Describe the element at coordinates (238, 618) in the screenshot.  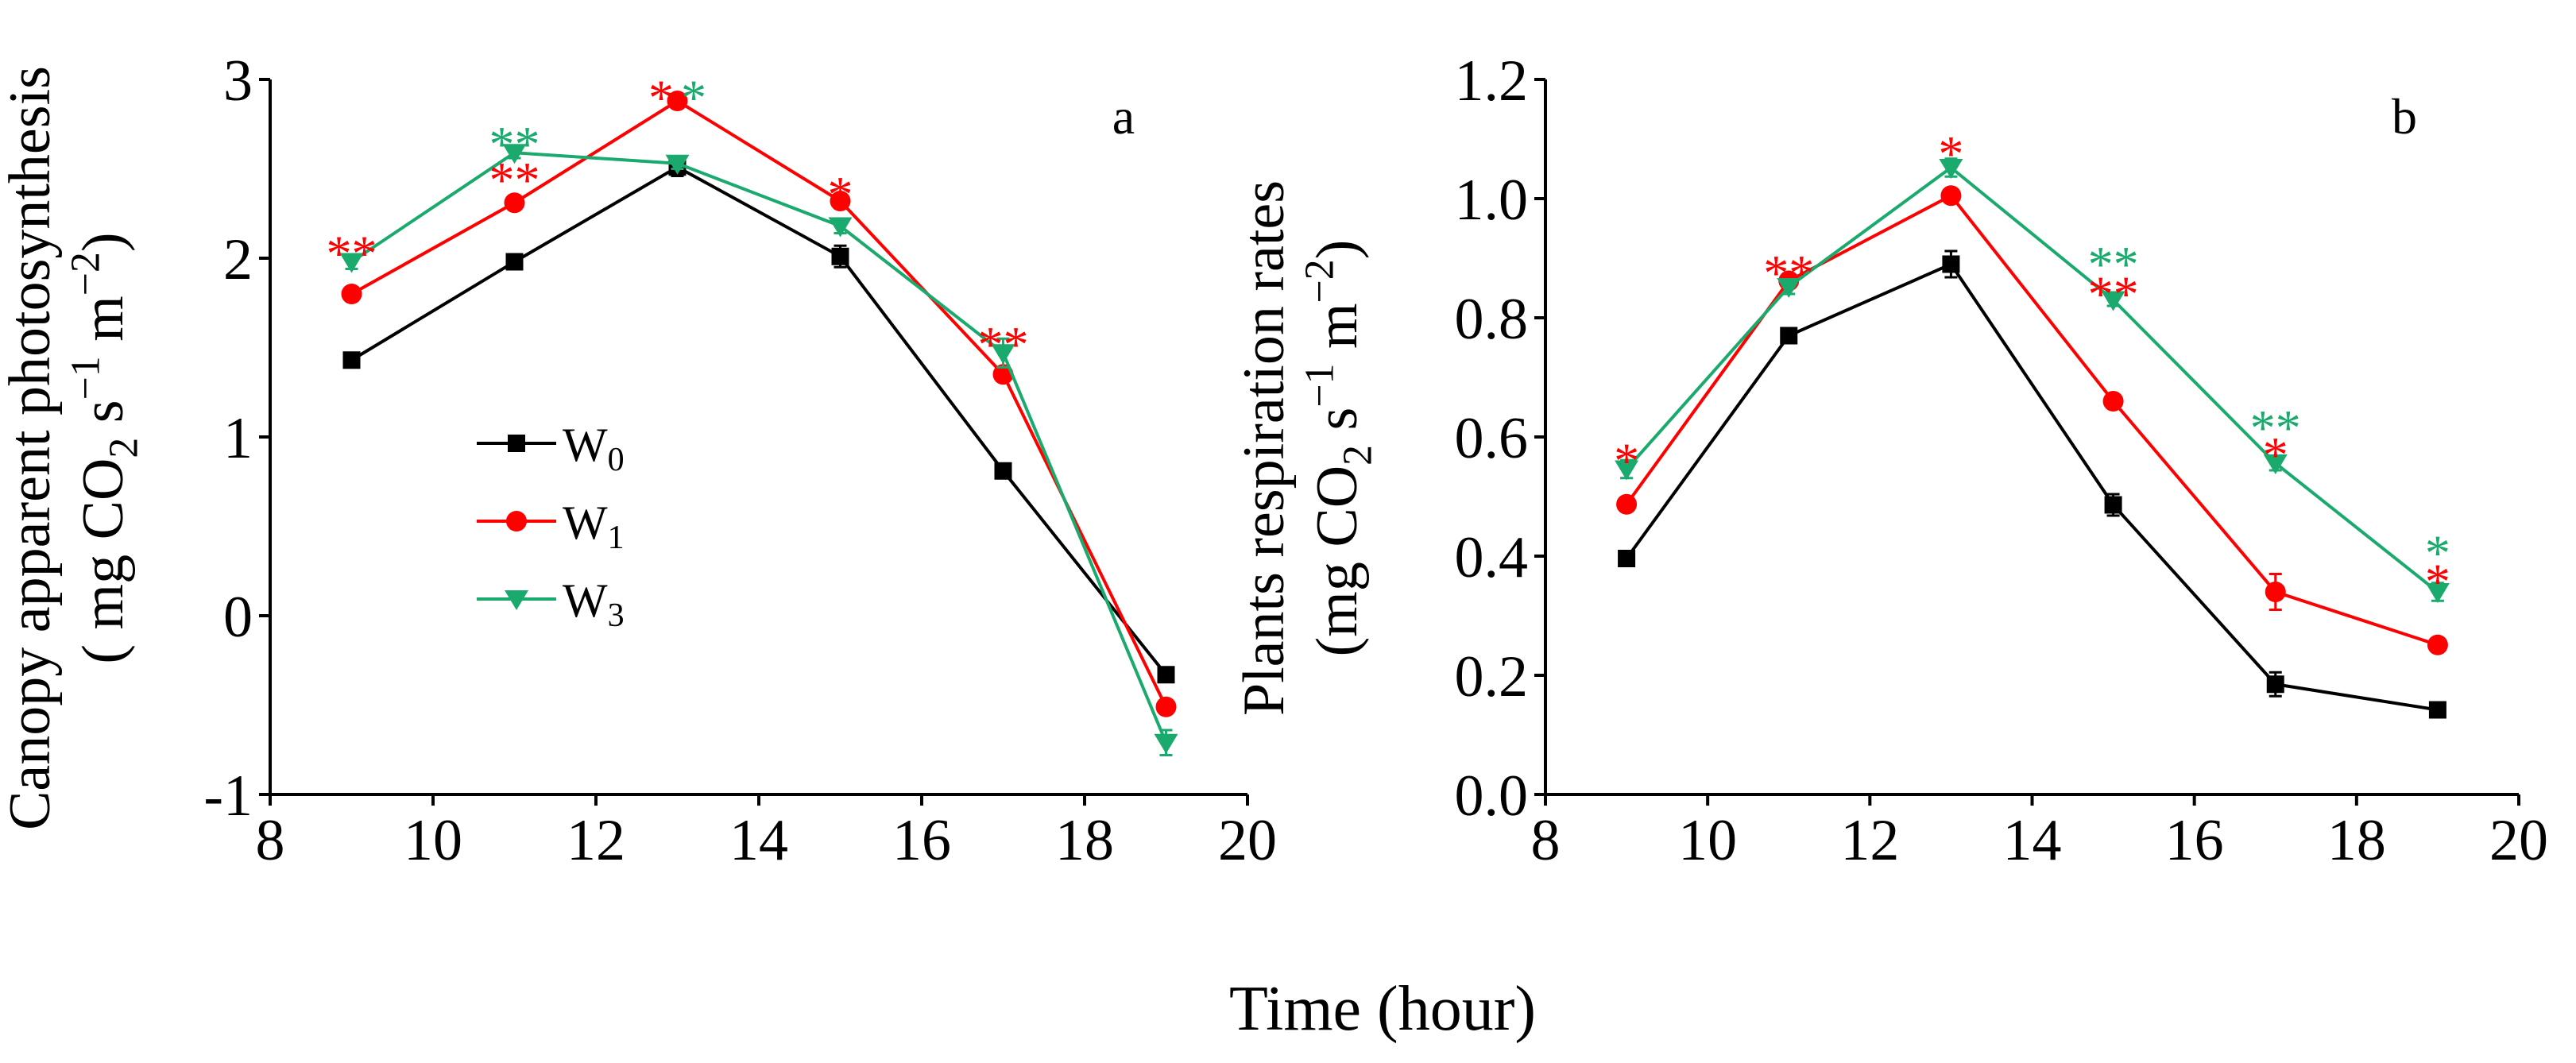
I see `y-tick-label: 0` at that location.